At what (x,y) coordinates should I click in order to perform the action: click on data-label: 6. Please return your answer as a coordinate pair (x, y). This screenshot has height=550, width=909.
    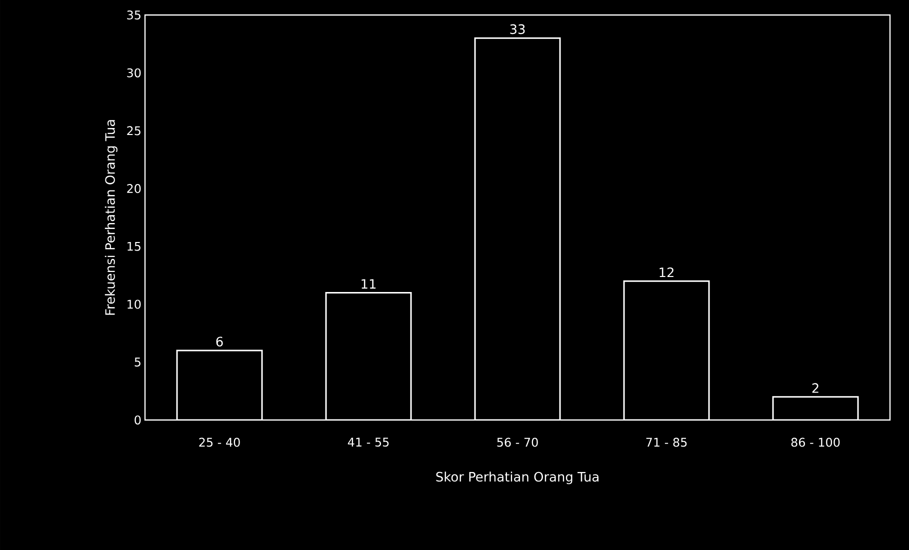
    Looking at the image, I should click on (219, 341).